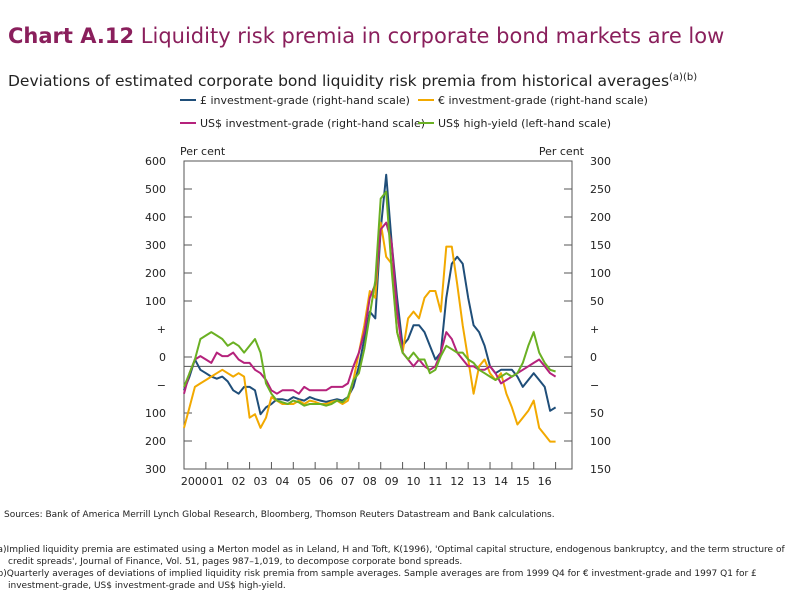 The width and height of the screenshot is (800, 600). Describe the element at coordinates (203, 151) in the screenshot. I see `left-axis-label: Per cent` at that location.